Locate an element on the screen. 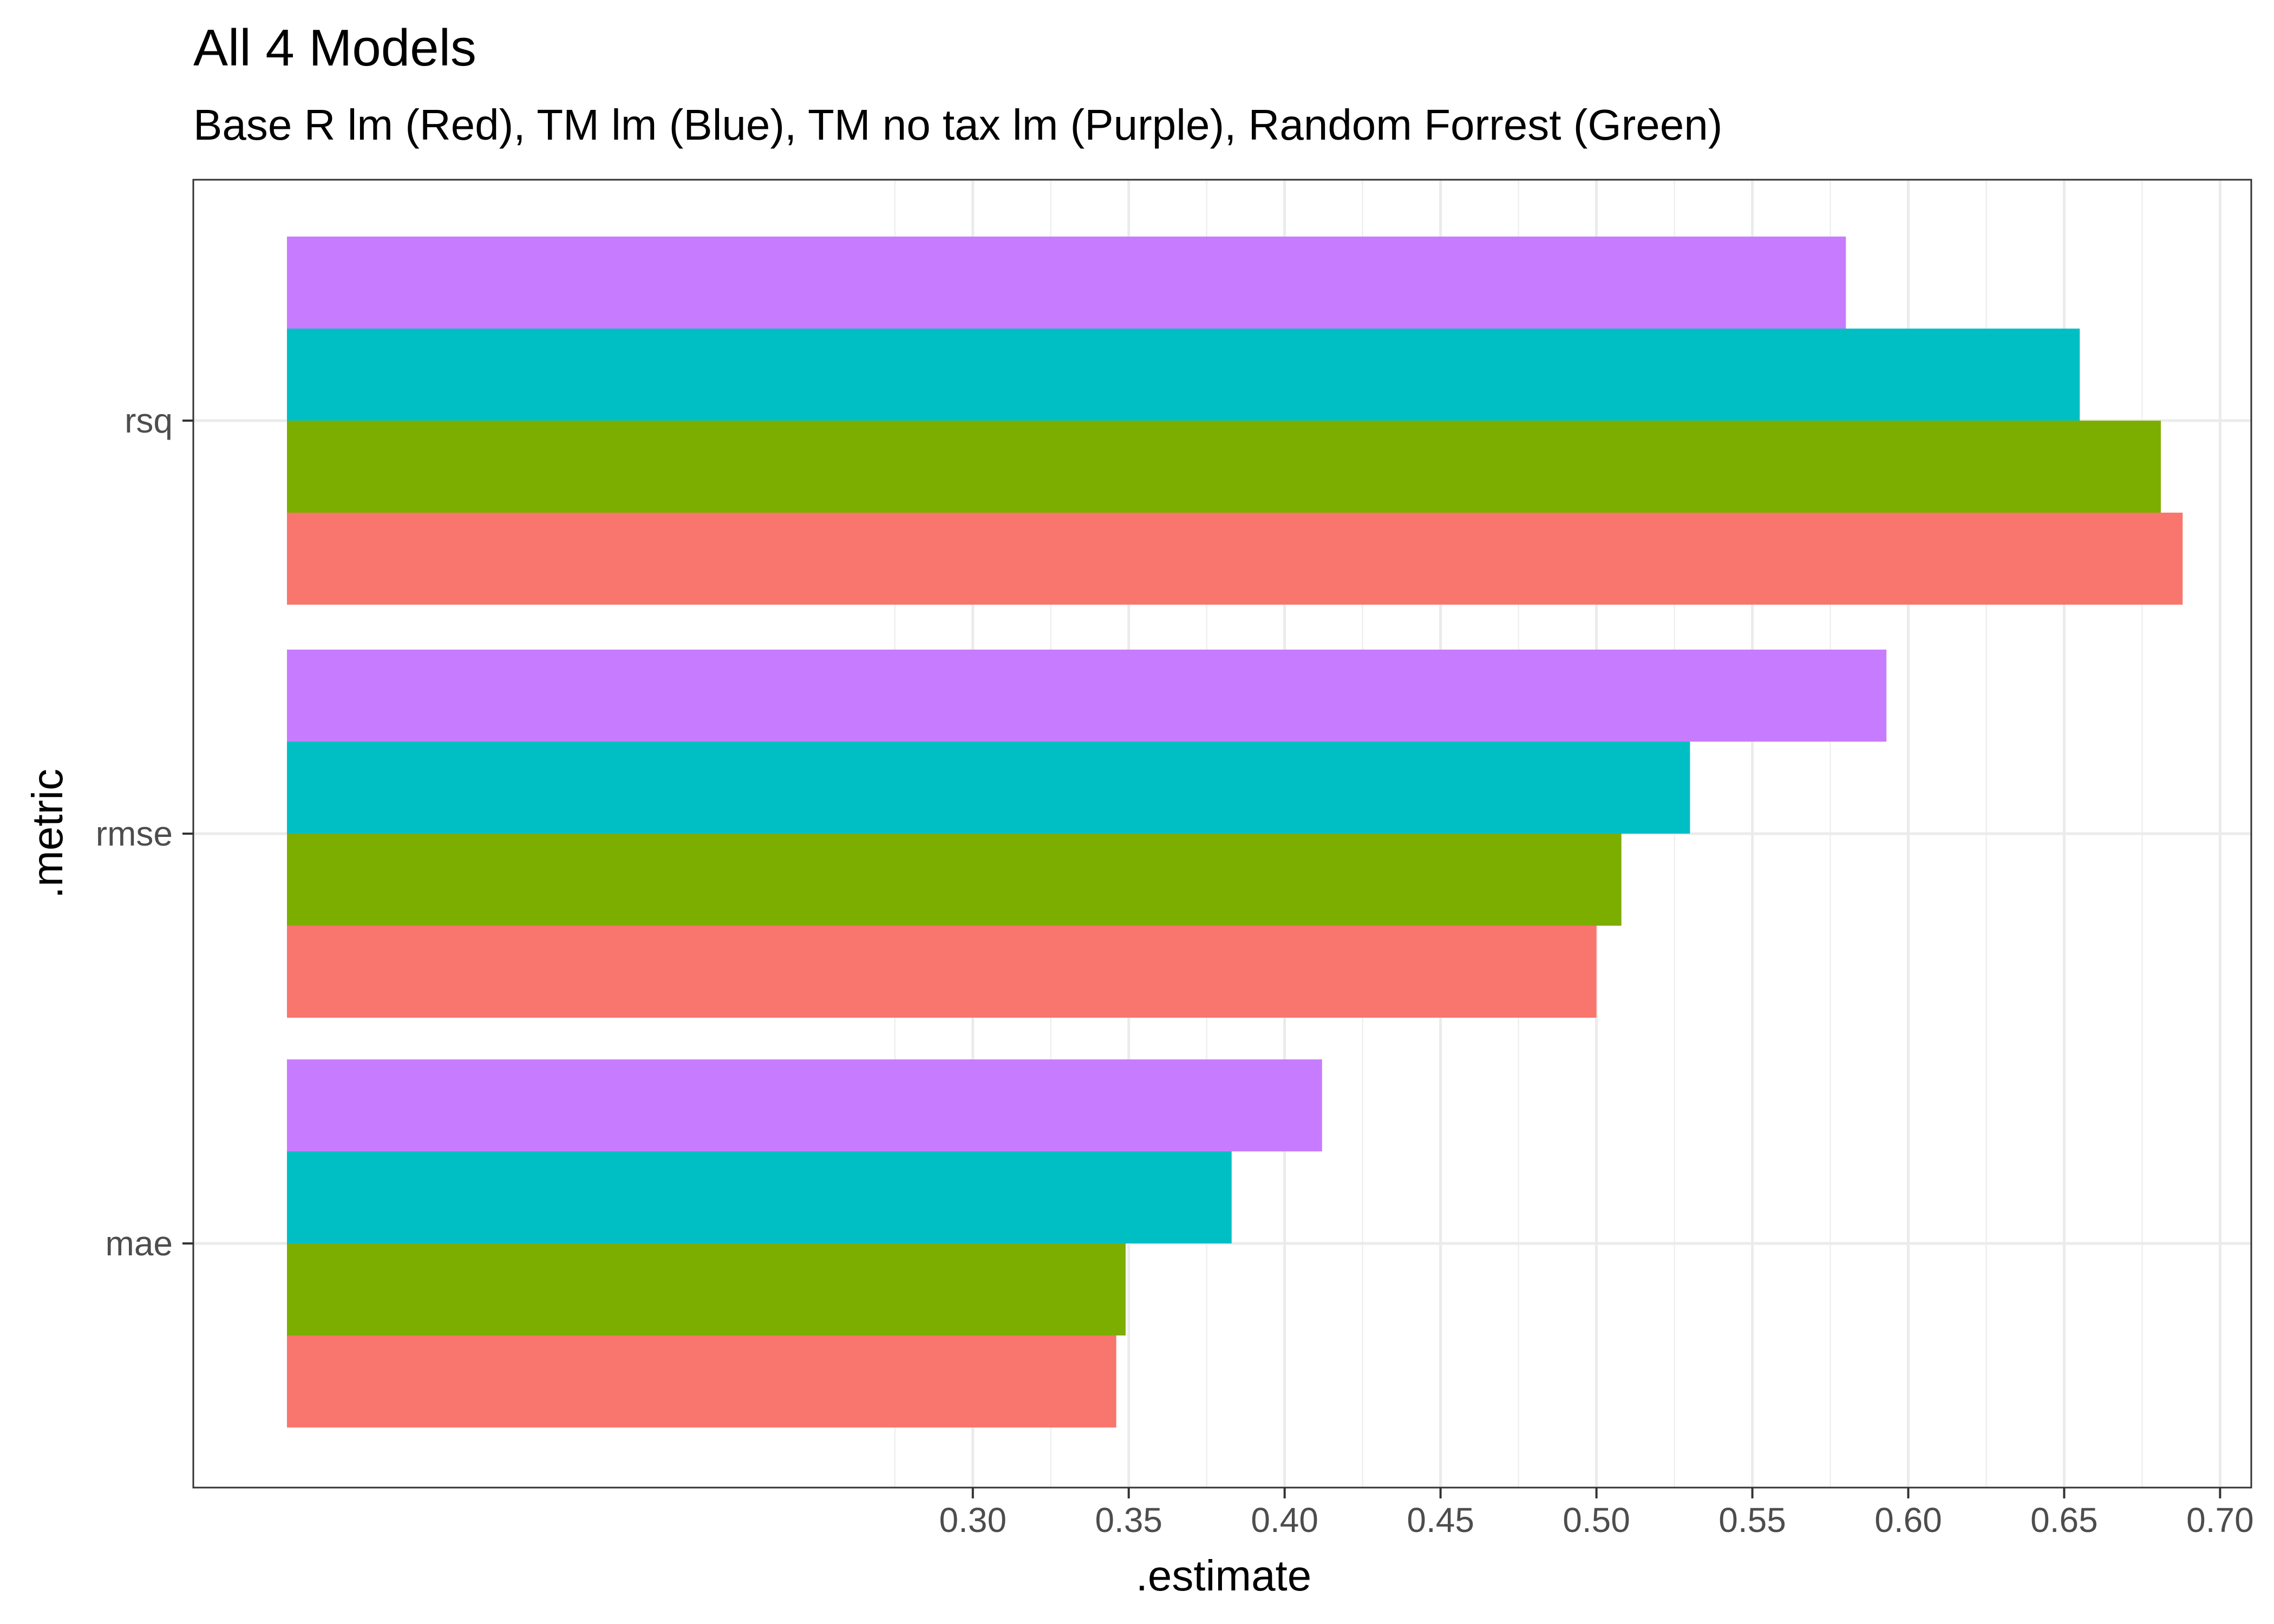 This screenshot has width=2274, height=1624. x-tick-label: 0.50 is located at coordinates (1596, 1520).